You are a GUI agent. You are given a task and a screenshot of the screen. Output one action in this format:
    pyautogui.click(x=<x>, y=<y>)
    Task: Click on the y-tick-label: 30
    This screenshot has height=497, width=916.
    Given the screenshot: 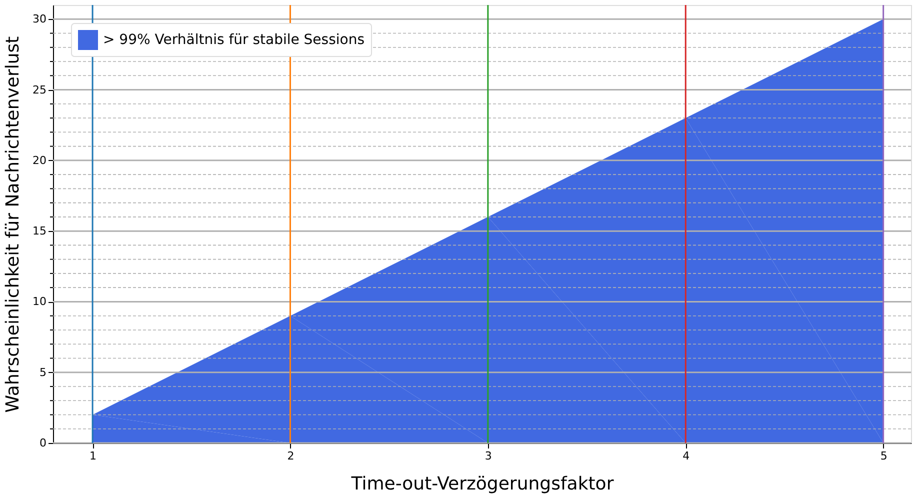 What is the action you would take?
    pyautogui.click(x=39, y=19)
    